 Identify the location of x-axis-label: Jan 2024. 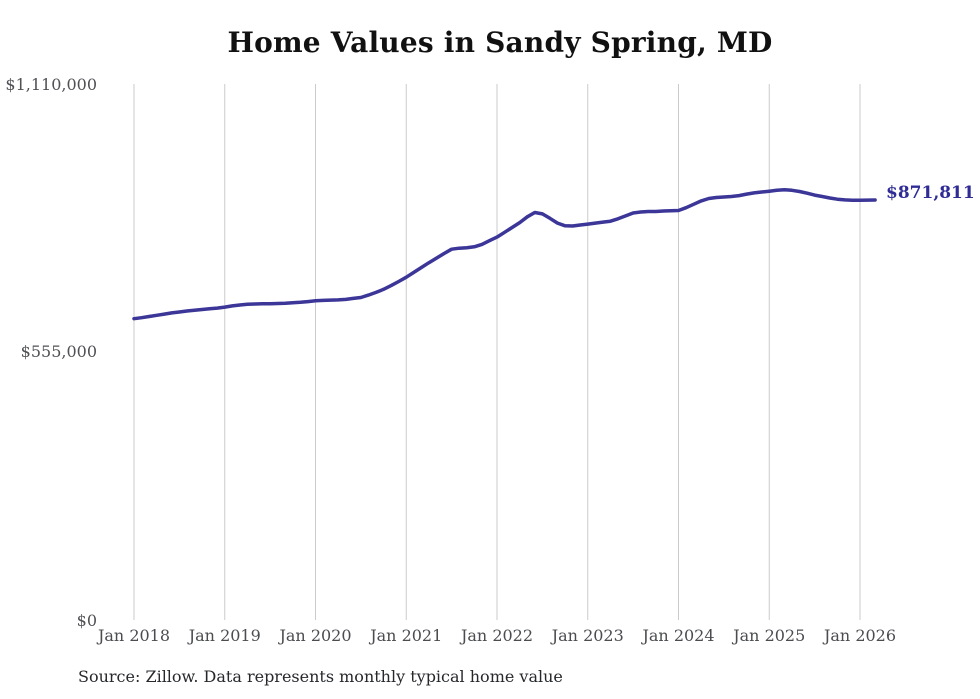
(678, 635).